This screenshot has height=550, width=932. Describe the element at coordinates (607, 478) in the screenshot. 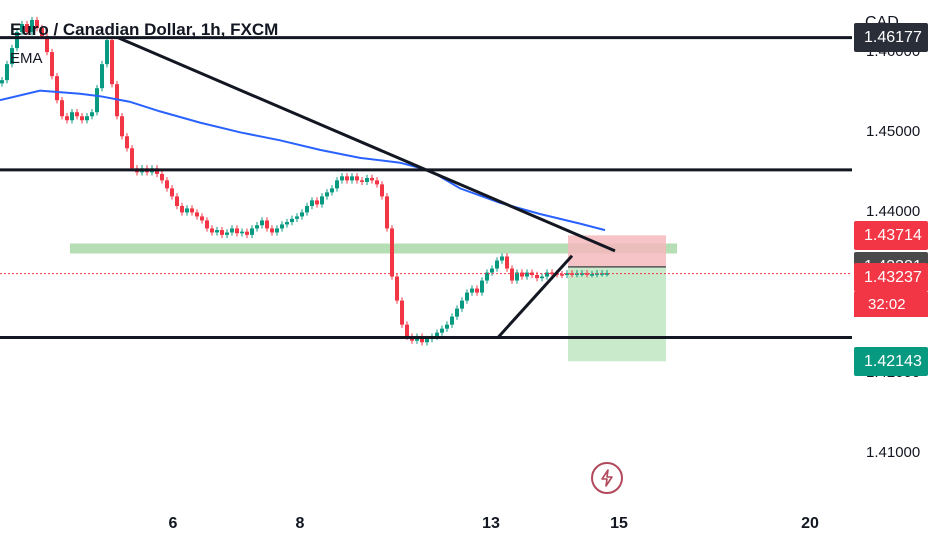

I see `lightning-icon` at that location.